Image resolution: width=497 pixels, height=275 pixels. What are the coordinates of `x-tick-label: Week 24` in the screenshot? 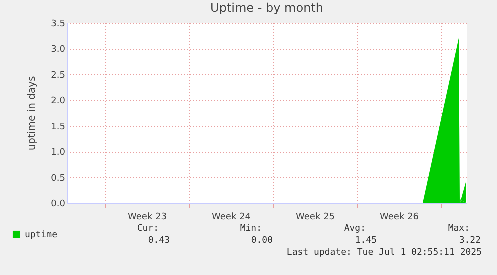 It's located at (232, 217).